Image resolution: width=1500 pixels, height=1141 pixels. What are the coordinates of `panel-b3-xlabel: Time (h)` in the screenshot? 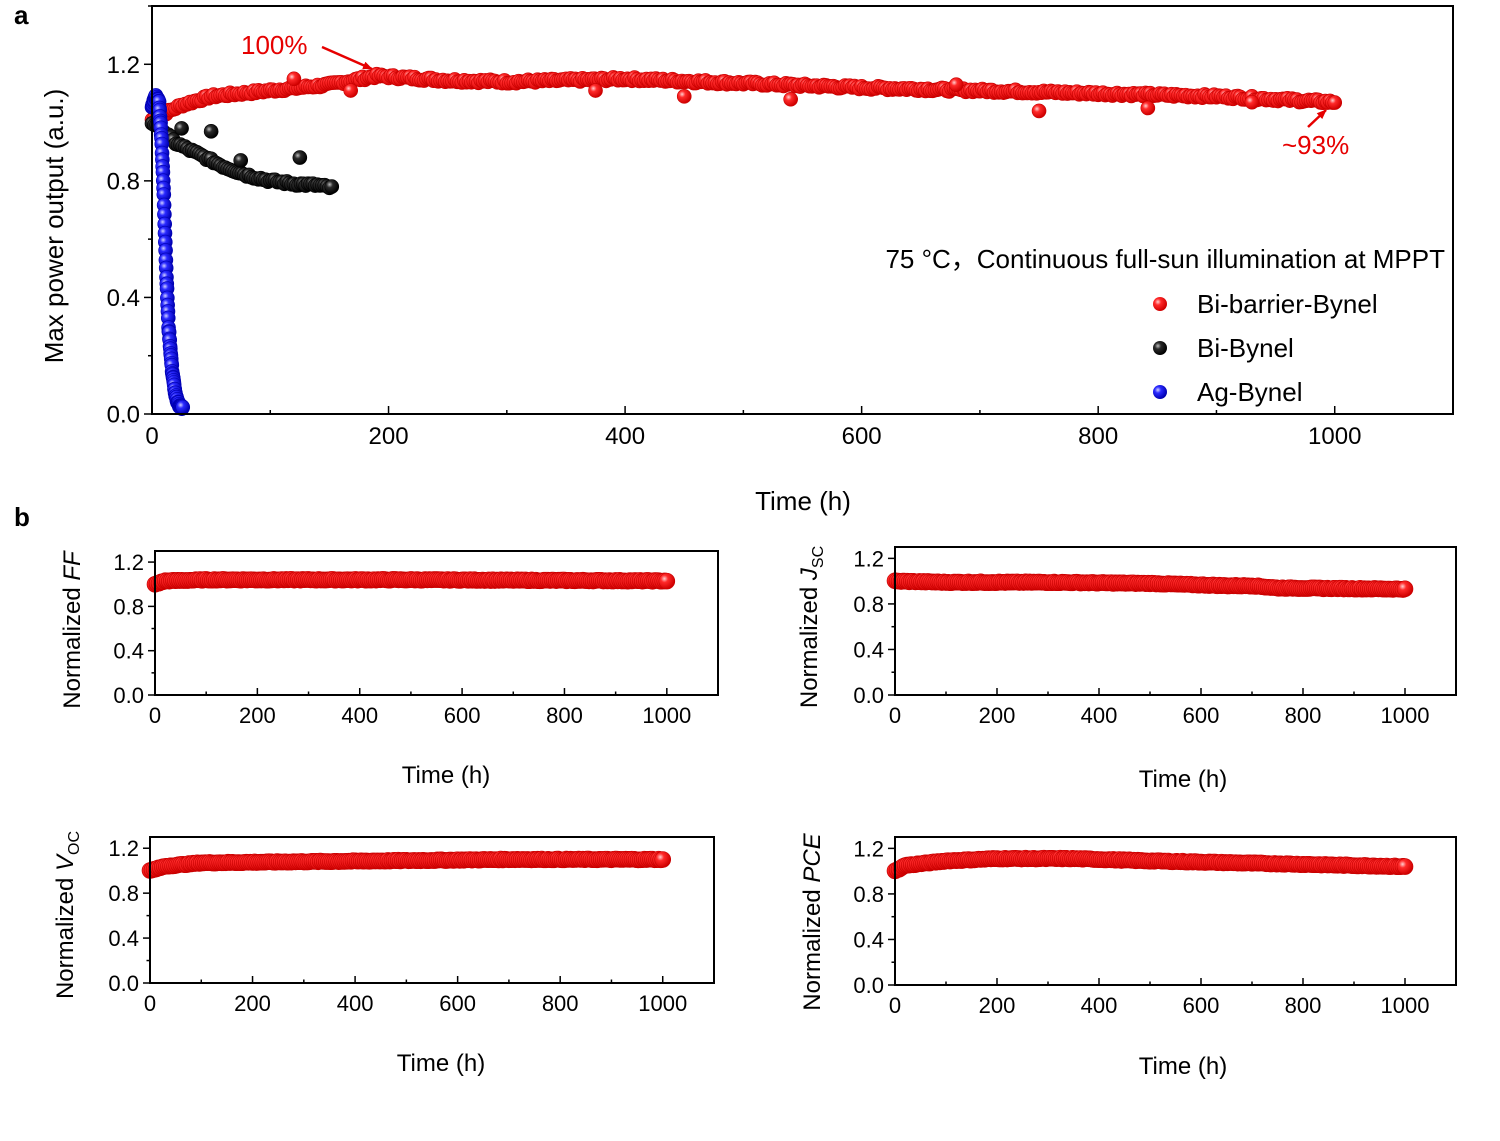 It's located at (441, 1063).